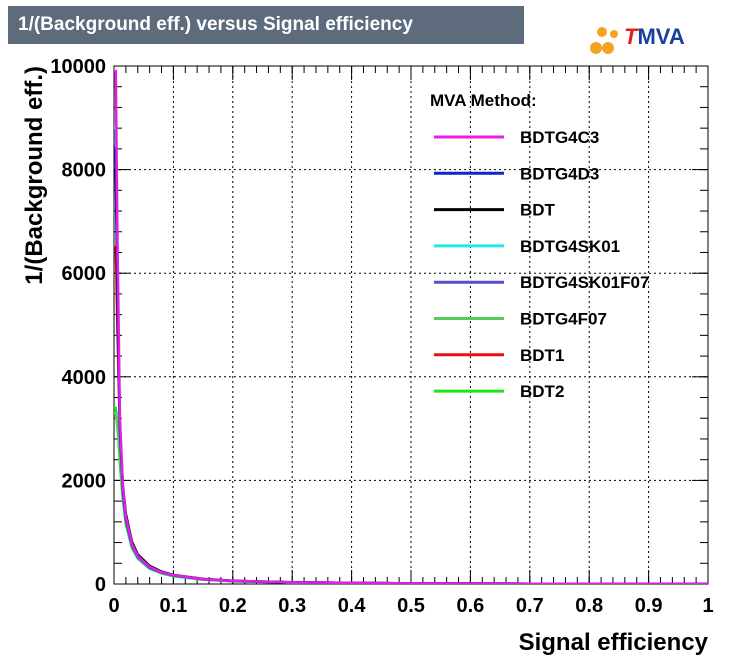 This screenshot has width=738, height=664. Describe the element at coordinates (604, 40) in the screenshot. I see `tmva-logo-mark` at that location.